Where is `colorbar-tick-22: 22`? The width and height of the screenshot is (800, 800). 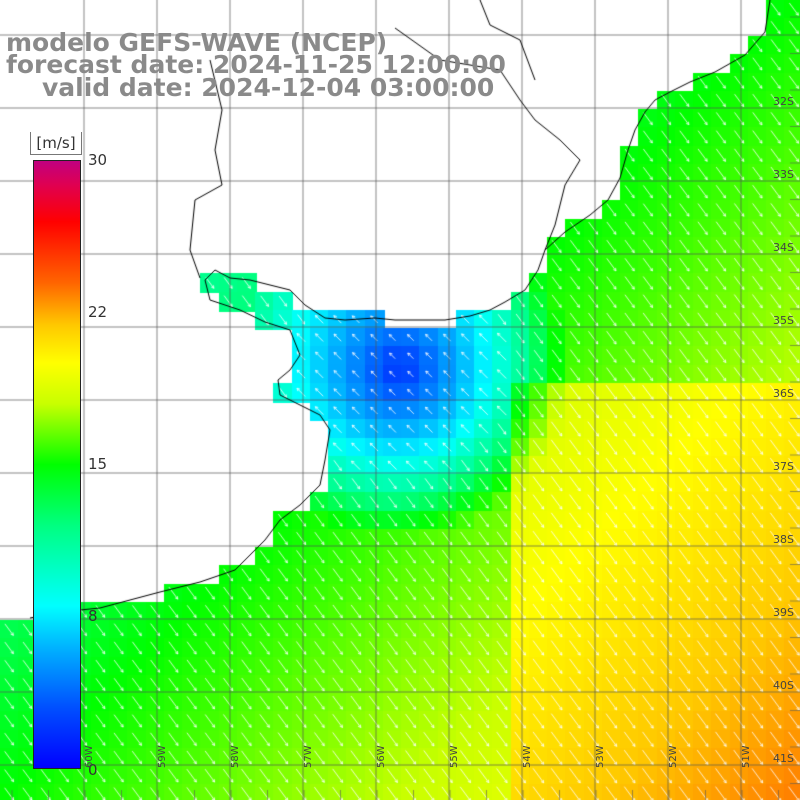 colorbar-tick-22: 22 is located at coordinates (98, 312).